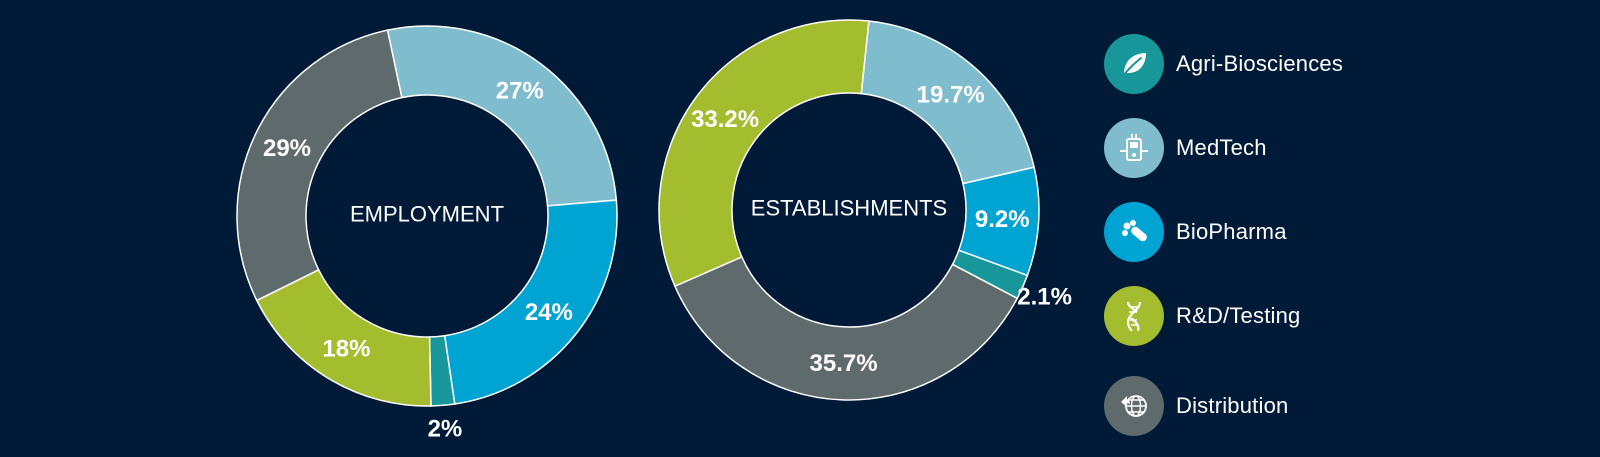 This screenshot has width=1600, height=457. What do you see at coordinates (1134, 316) in the screenshot?
I see `dna-icon` at bounding box center [1134, 316].